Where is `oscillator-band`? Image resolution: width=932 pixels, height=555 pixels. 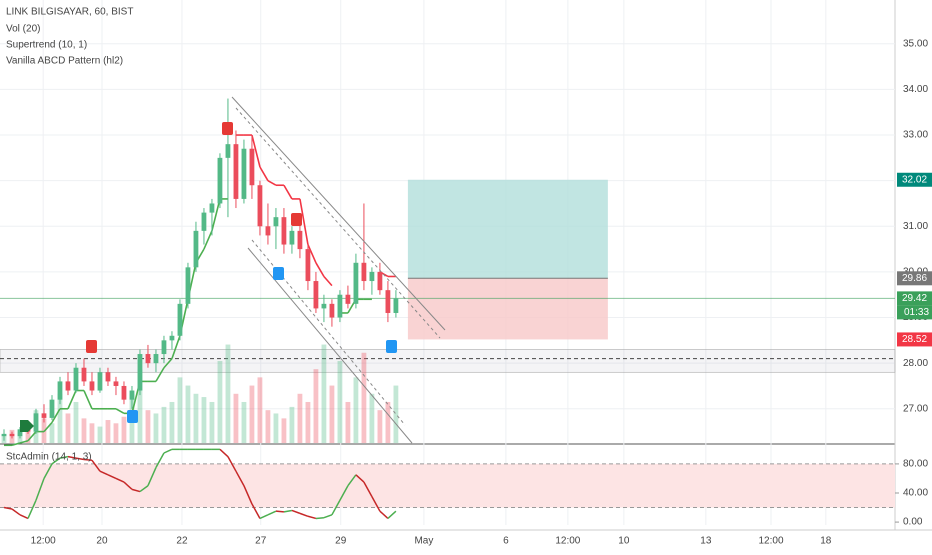
oscillator-band is located at coordinates (447, 485).